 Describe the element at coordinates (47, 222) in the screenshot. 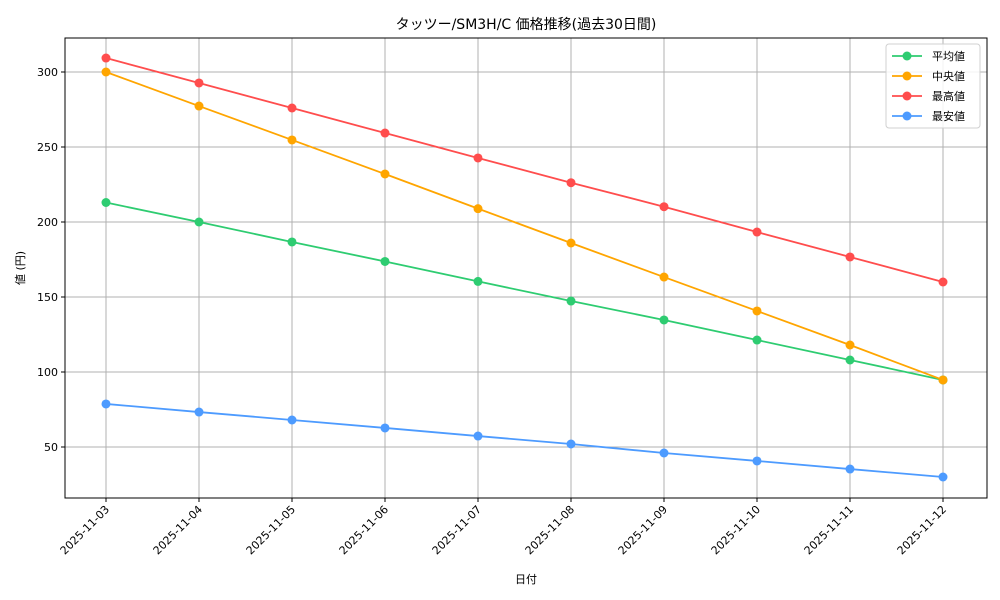

I see `y-tick-label: 200` at that location.